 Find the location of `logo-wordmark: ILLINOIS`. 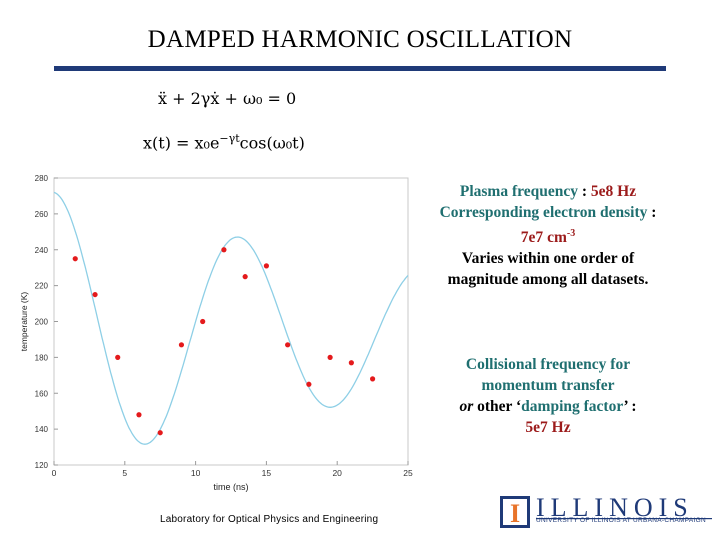

logo-wordmark: ILLINOIS is located at coordinates (615, 507).